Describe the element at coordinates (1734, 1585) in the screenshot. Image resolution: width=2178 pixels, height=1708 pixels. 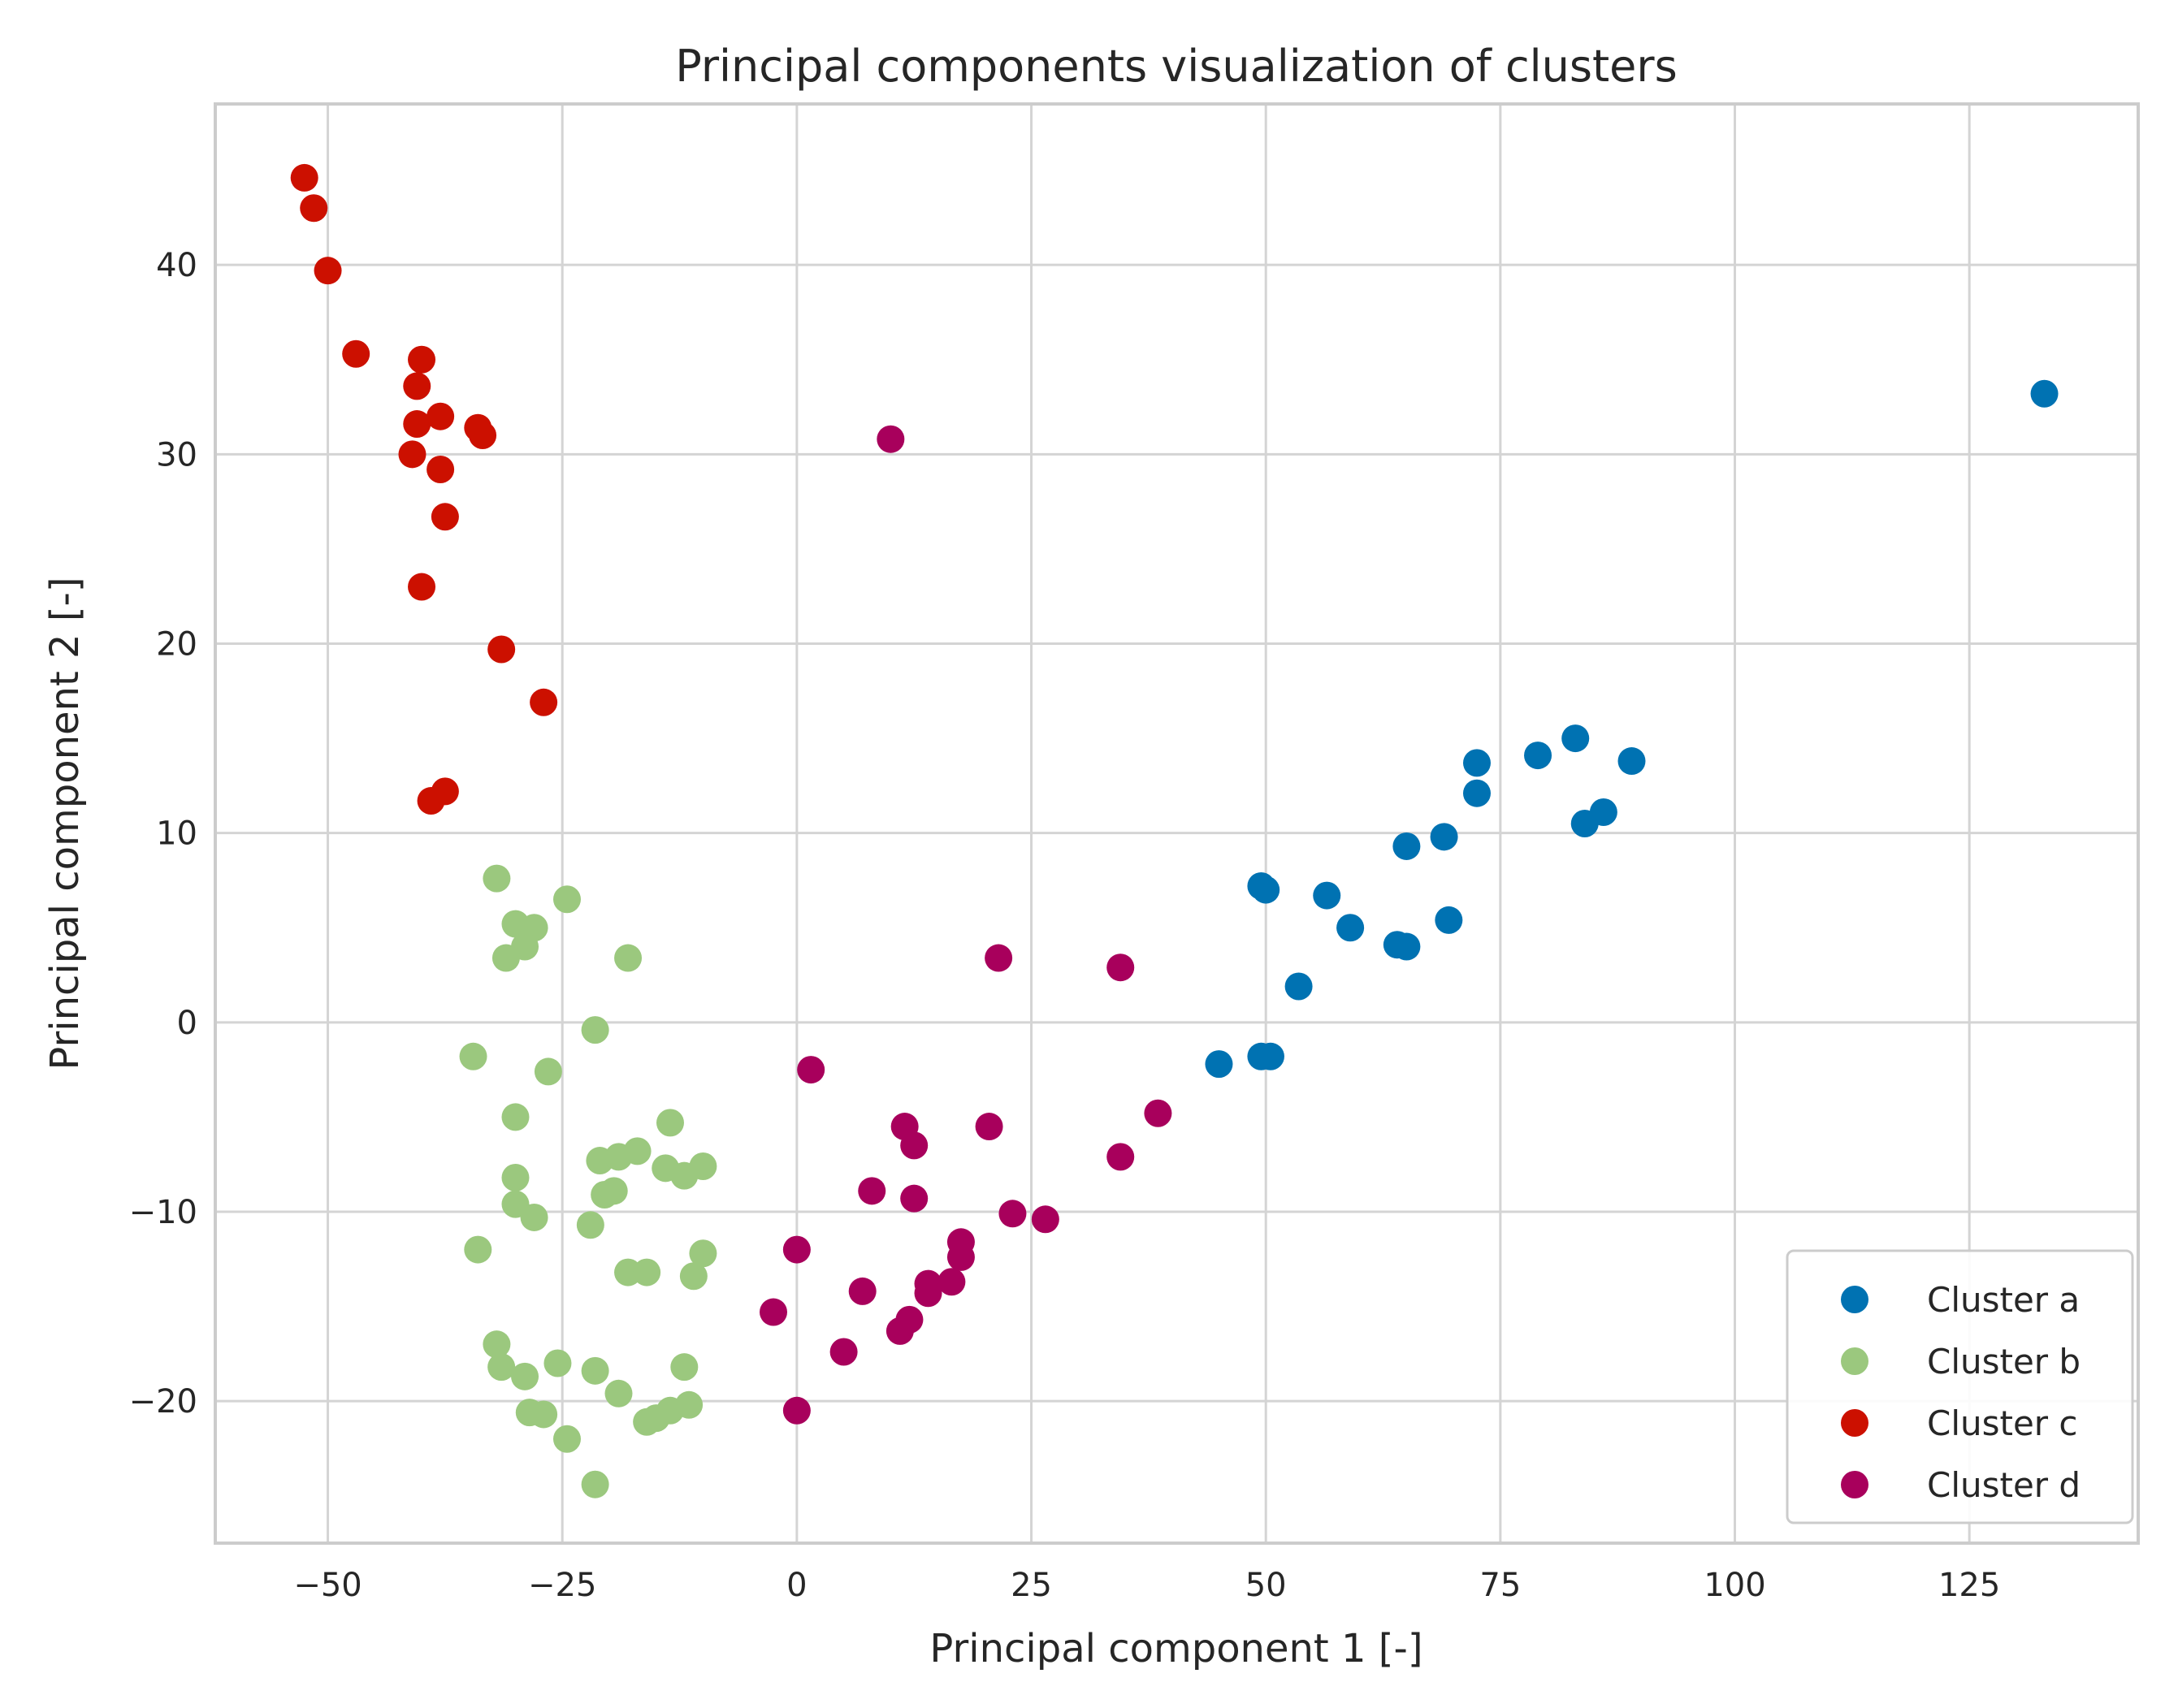
I see `x-tick-label: 100` at that location.